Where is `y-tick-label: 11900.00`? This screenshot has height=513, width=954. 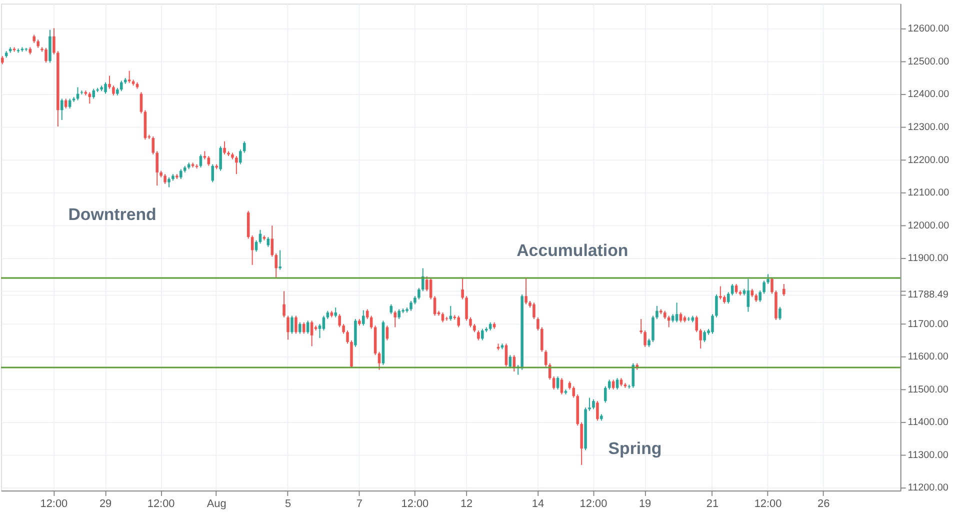 y-tick-label: 11900.00 is located at coordinates (928, 258).